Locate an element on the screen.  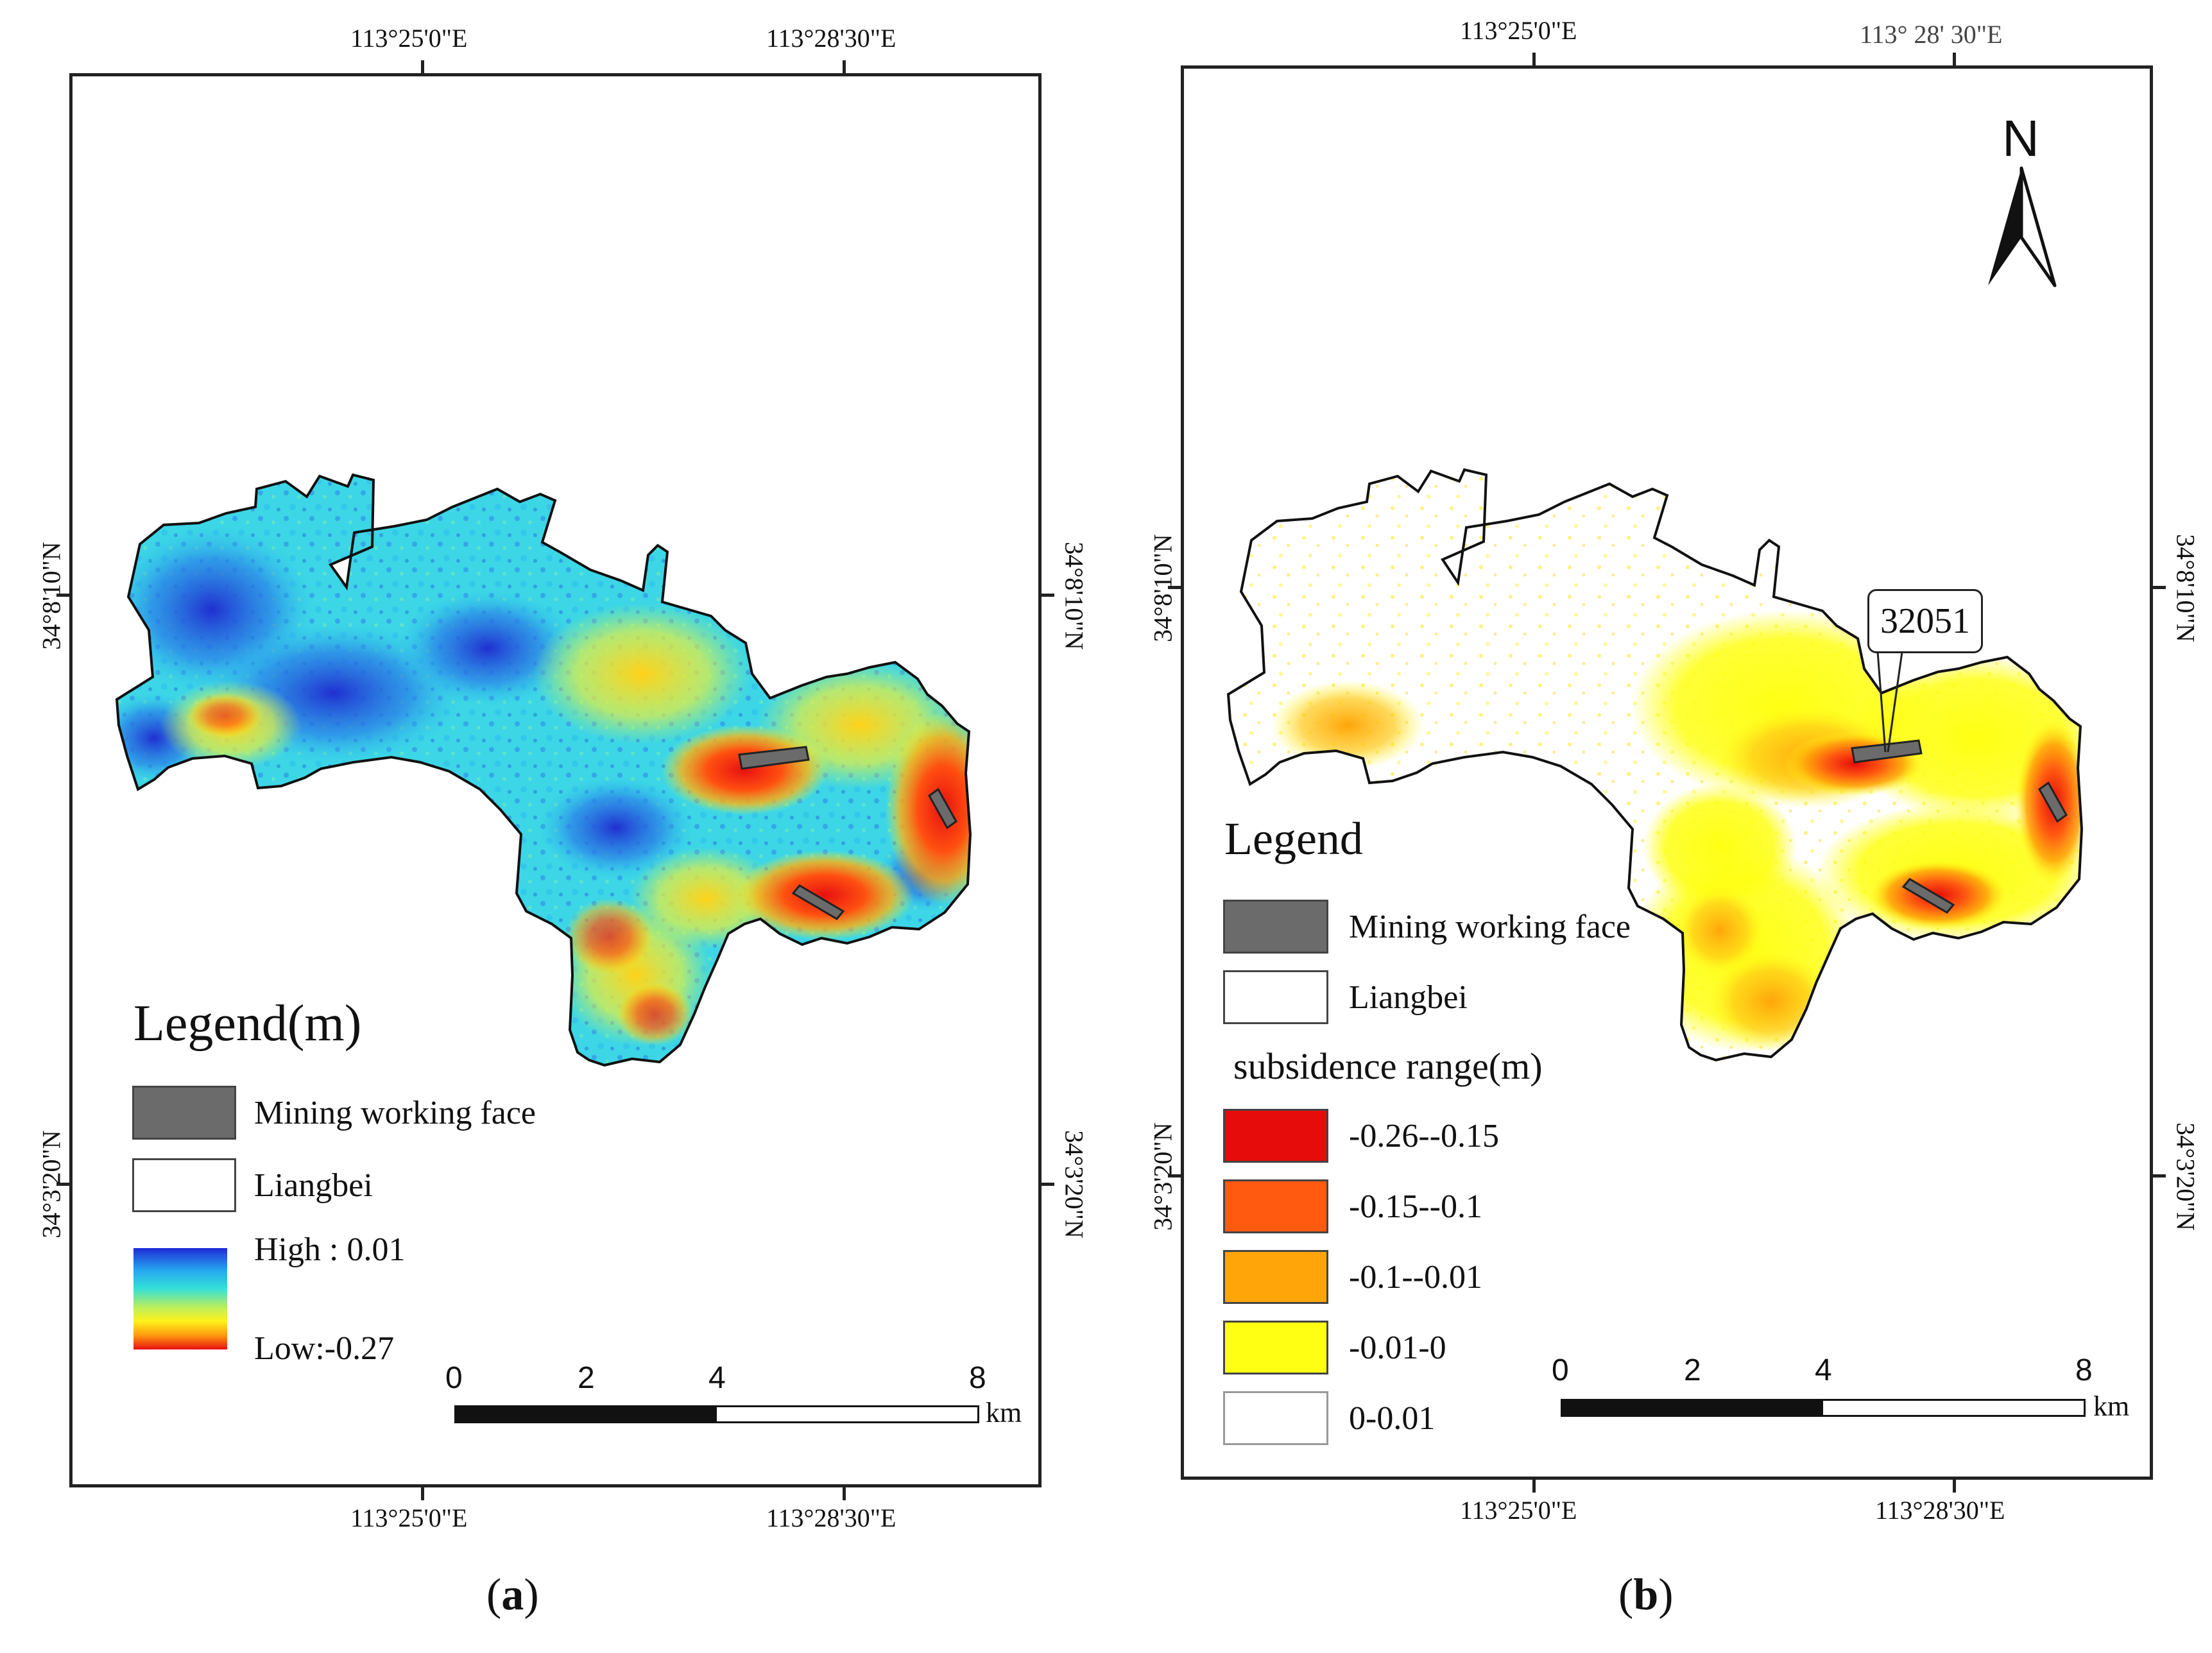
scale-a-0: 0 is located at coordinates (454, 1378).